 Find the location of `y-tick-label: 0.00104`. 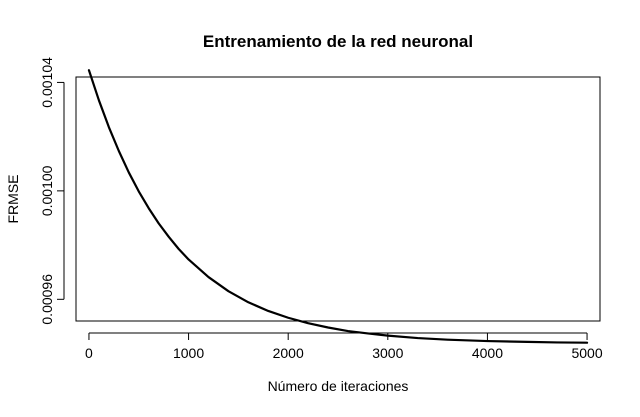

y-tick-label: 0.00104 is located at coordinates (47, 82).